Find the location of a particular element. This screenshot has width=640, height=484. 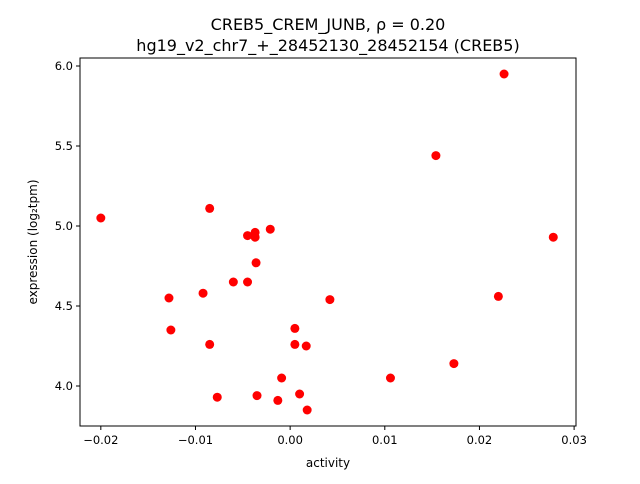

x-tick-label: 0.02 is located at coordinates (480, 440).